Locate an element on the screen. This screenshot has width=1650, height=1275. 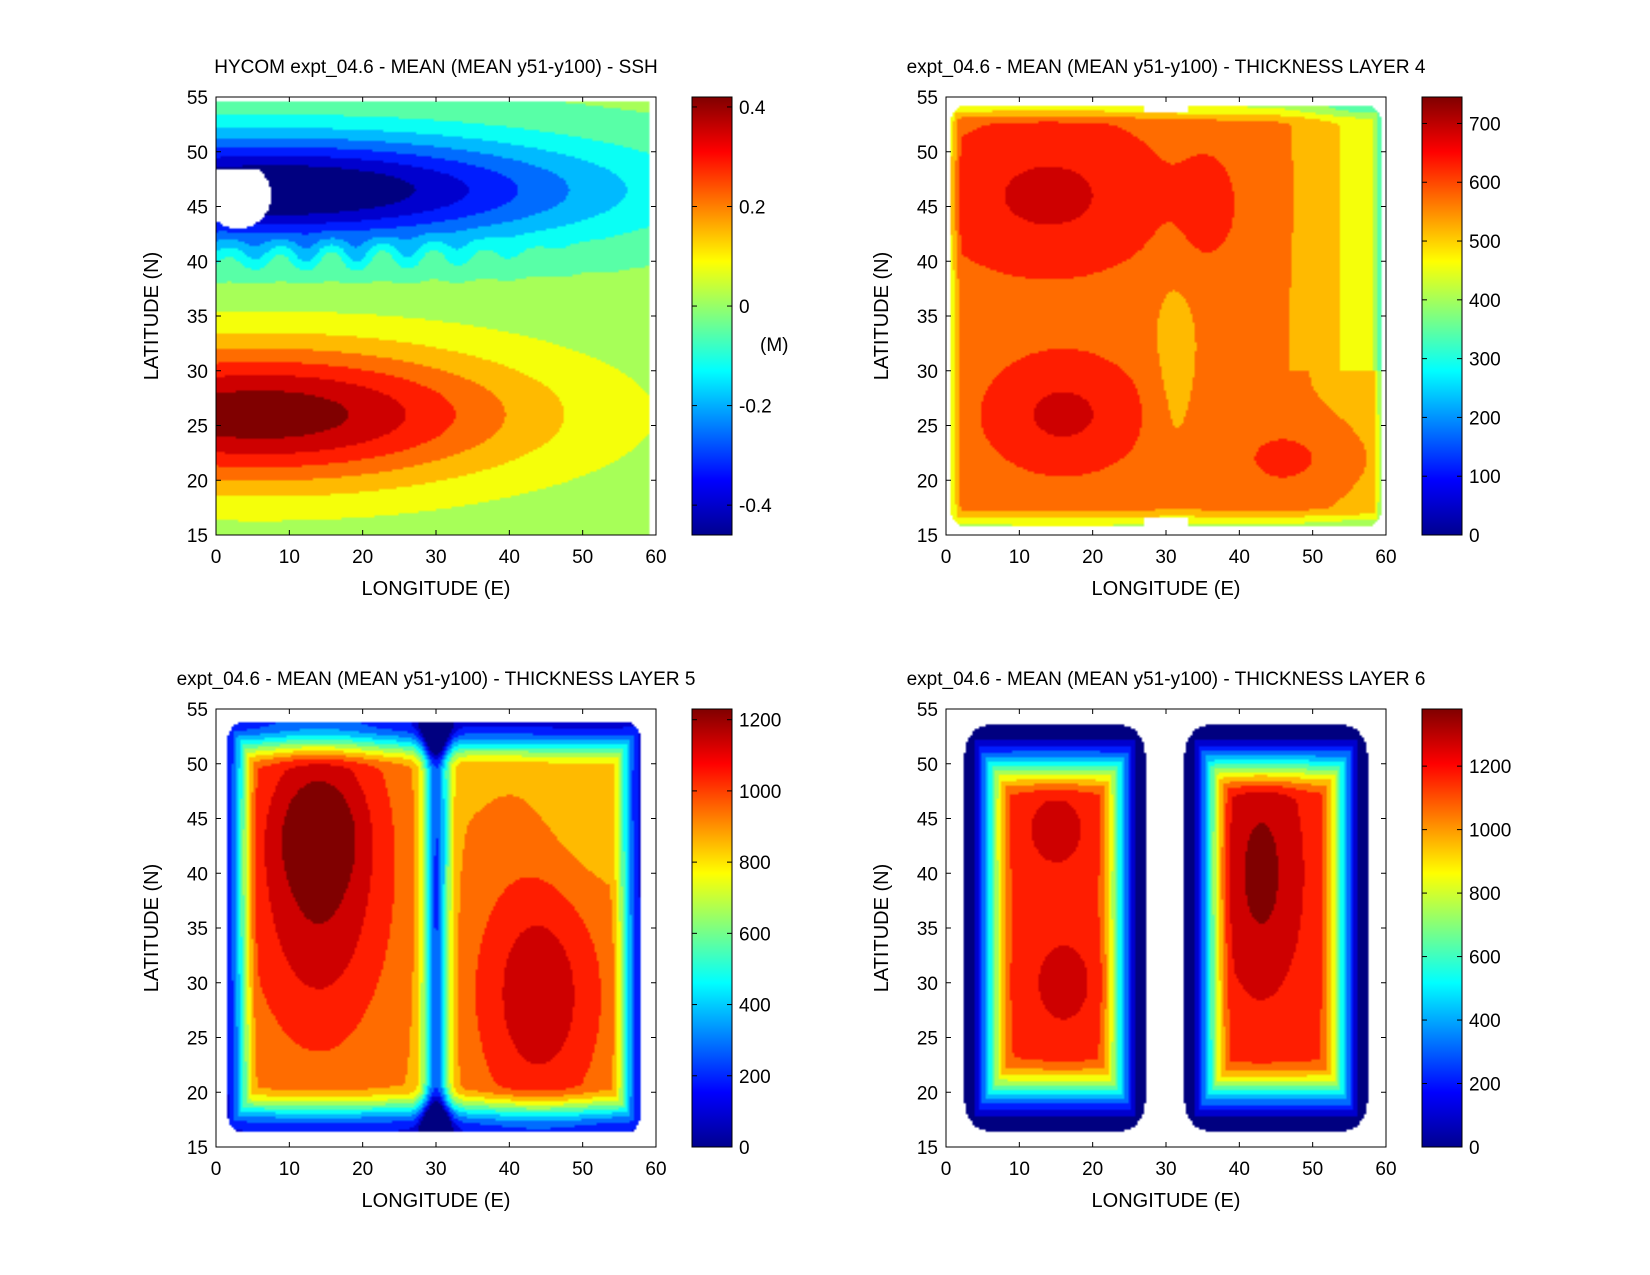
colorbar-tick-label: 500 is located at coordinates (1485, 242).